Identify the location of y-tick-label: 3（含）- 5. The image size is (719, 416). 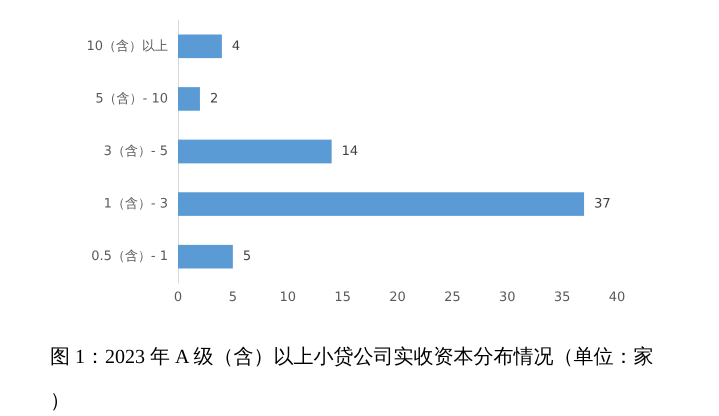
(136, 151).